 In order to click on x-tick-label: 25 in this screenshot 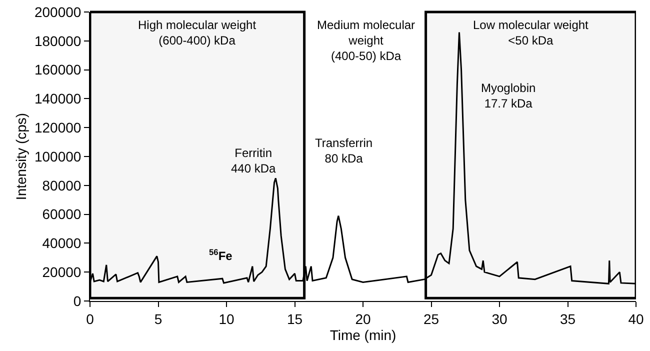, I will do `click(431, 318)`.